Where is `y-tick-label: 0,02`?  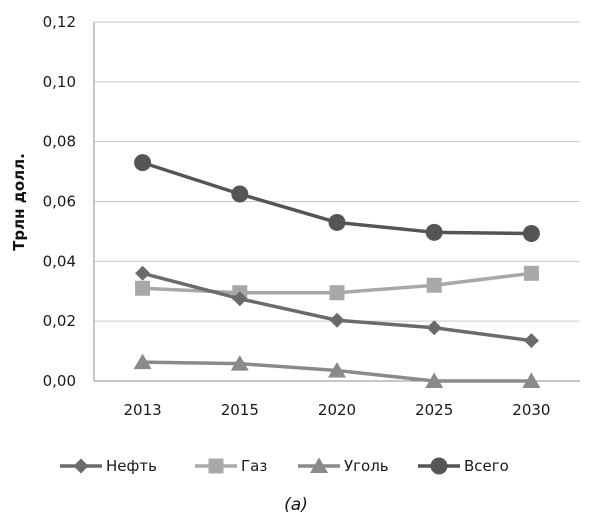
y-tick-label: 0,02 is located at coordinates (59, 321).